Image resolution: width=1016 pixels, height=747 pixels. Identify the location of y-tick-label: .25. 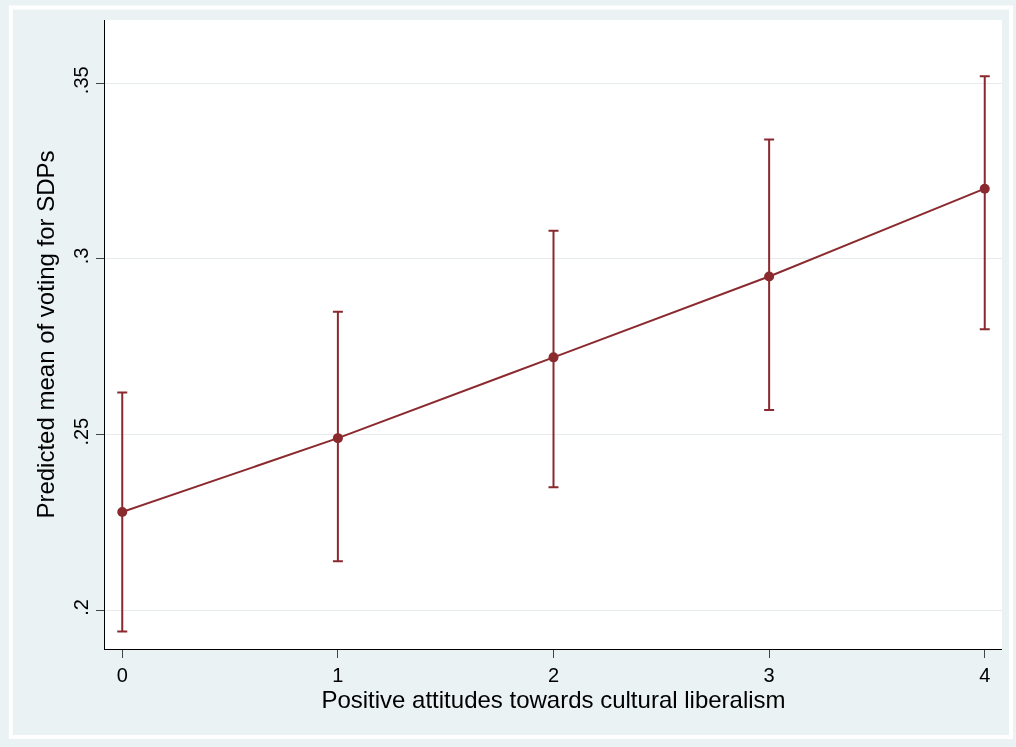
(81, 431).